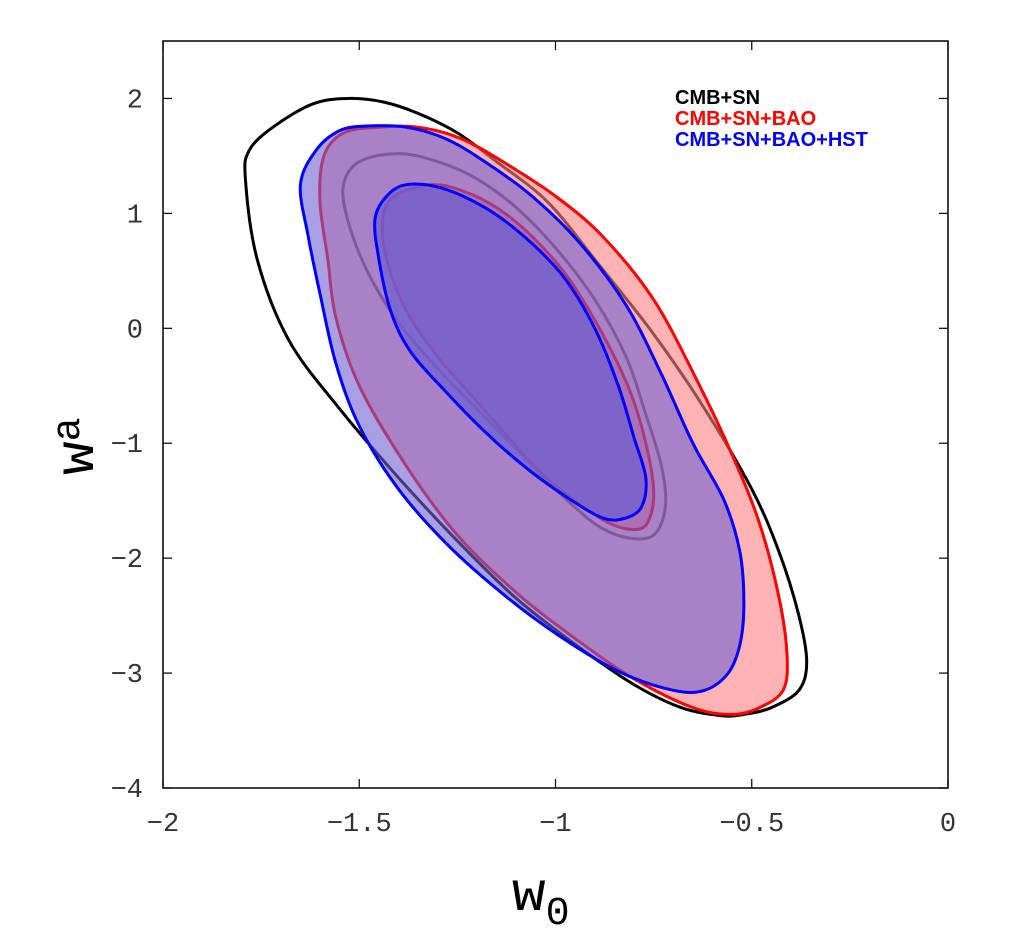  What do you see at coordinates (948, 825) in the screenshot?
I see `x-tick-label: 0` at bounding box center [948, 825].